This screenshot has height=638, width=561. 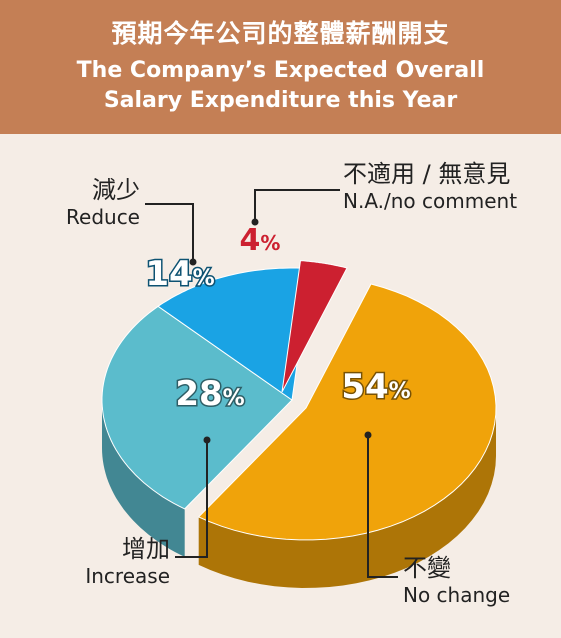 What do you see at coordinates (169, 232) in the screenshot?
I see `leader-line-reduce` at bounding box center [169, 232].